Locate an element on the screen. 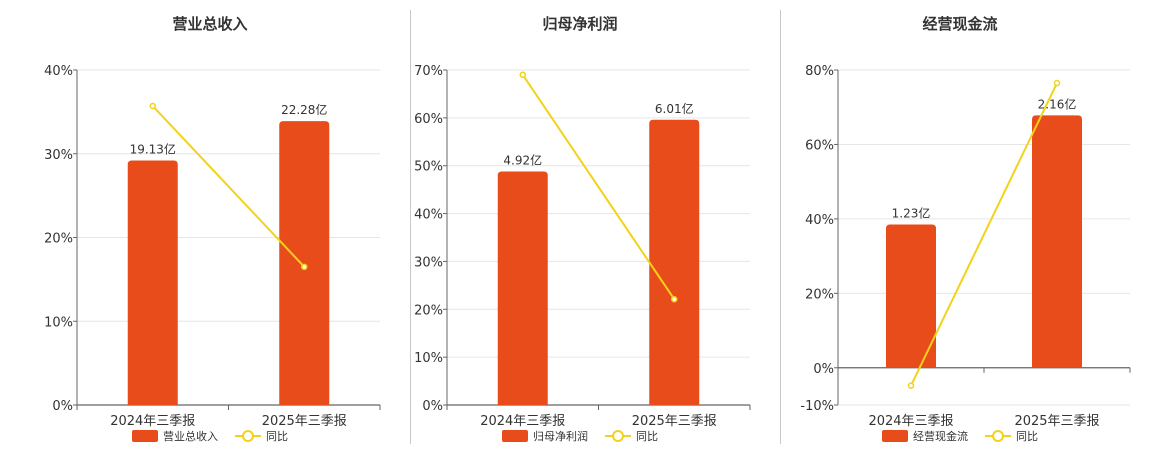 The height and width of the screenshot is (450, 1160). legend-bar-label: 营业总收入 is located at coordinates (190, 436).